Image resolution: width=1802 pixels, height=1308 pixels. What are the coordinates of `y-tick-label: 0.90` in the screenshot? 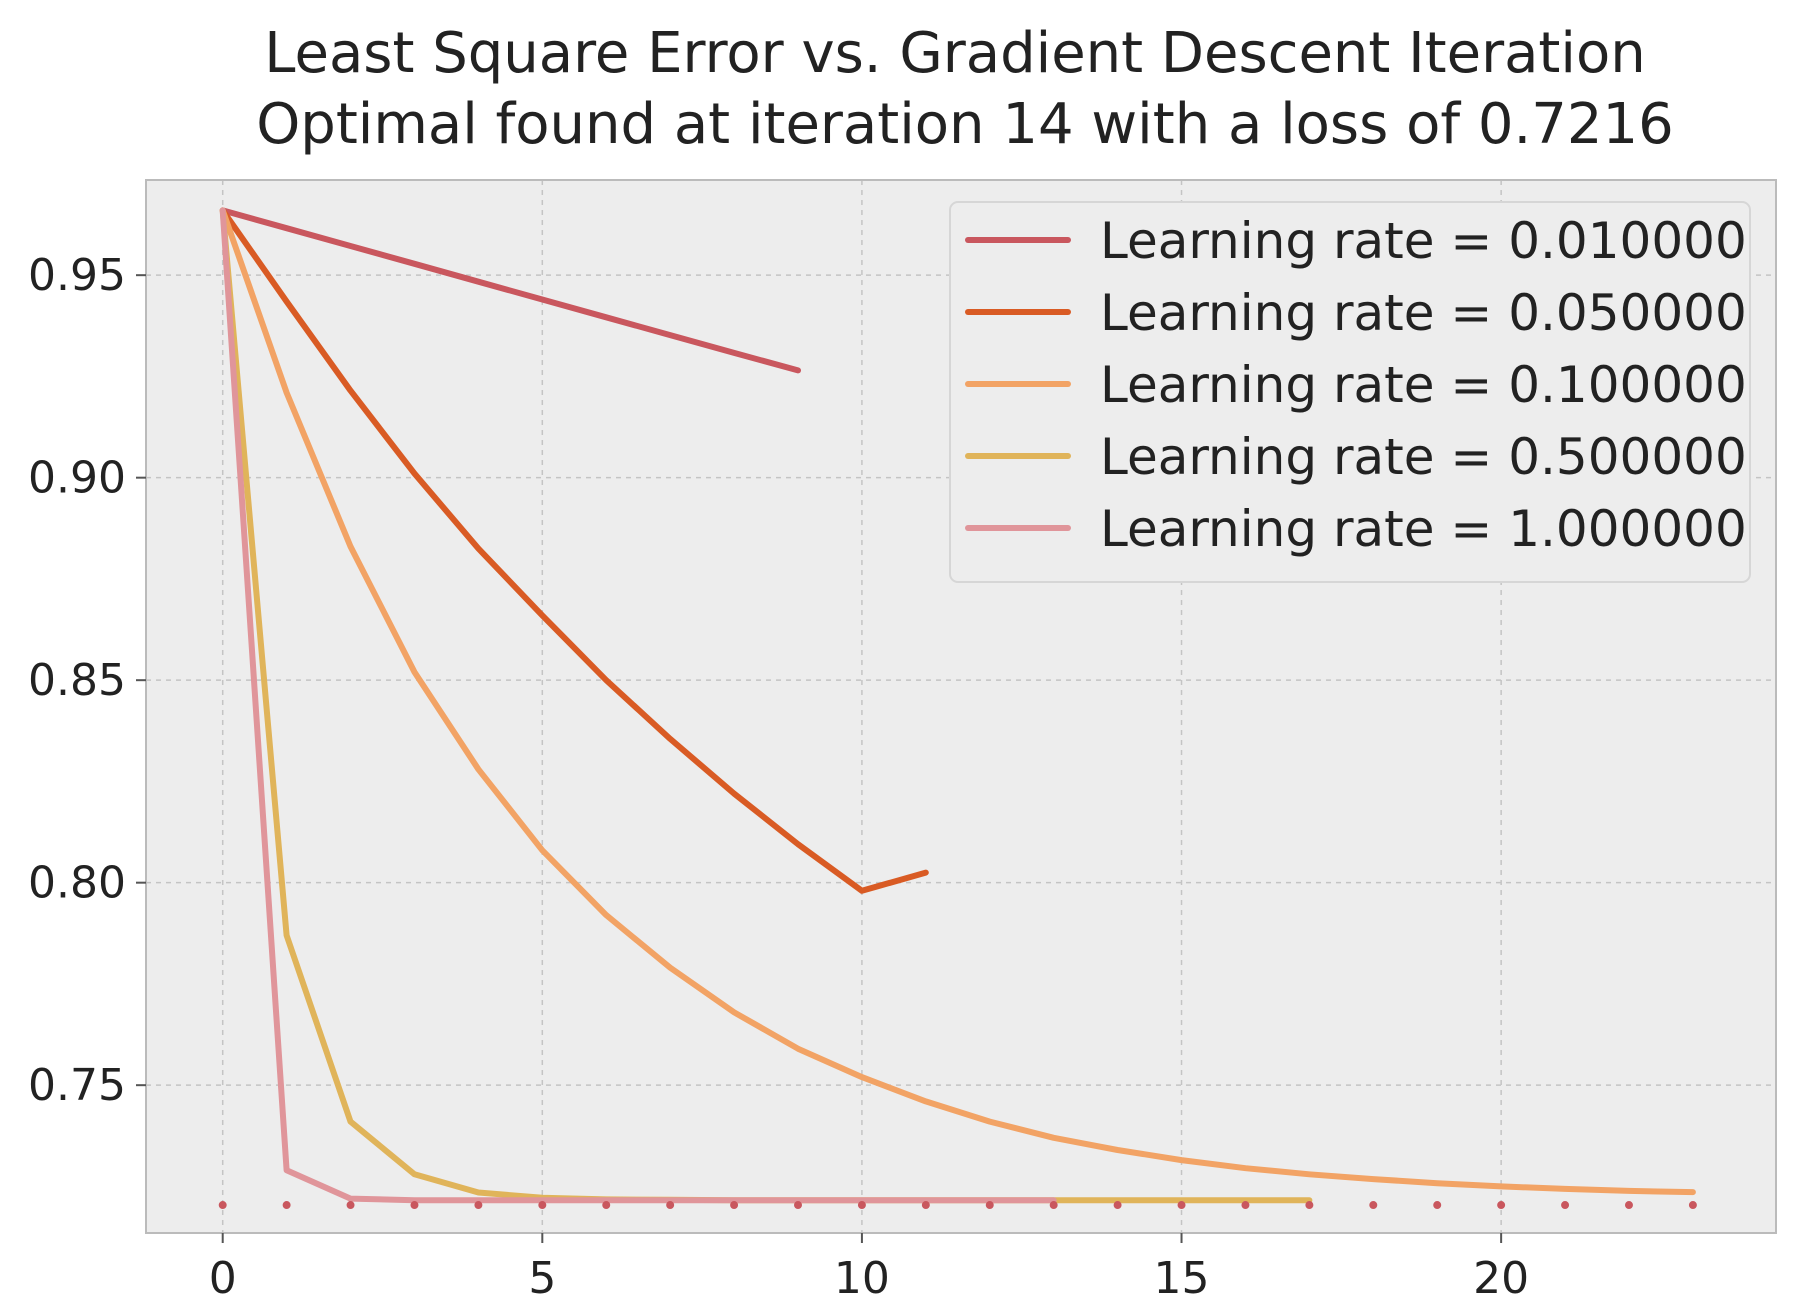 It's located at (77, 478).